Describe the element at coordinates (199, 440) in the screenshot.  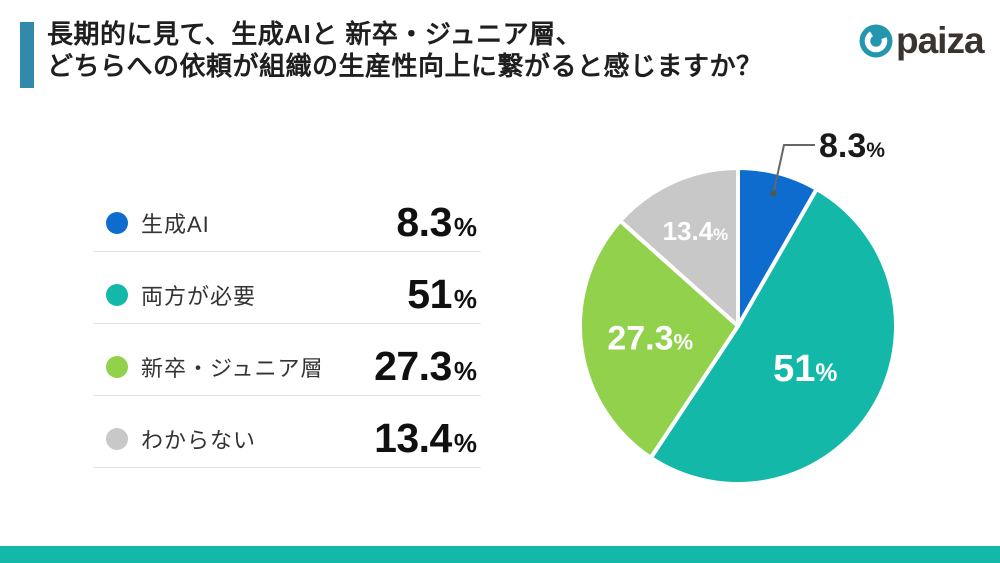
I see `legend-label: わからない` at that location.